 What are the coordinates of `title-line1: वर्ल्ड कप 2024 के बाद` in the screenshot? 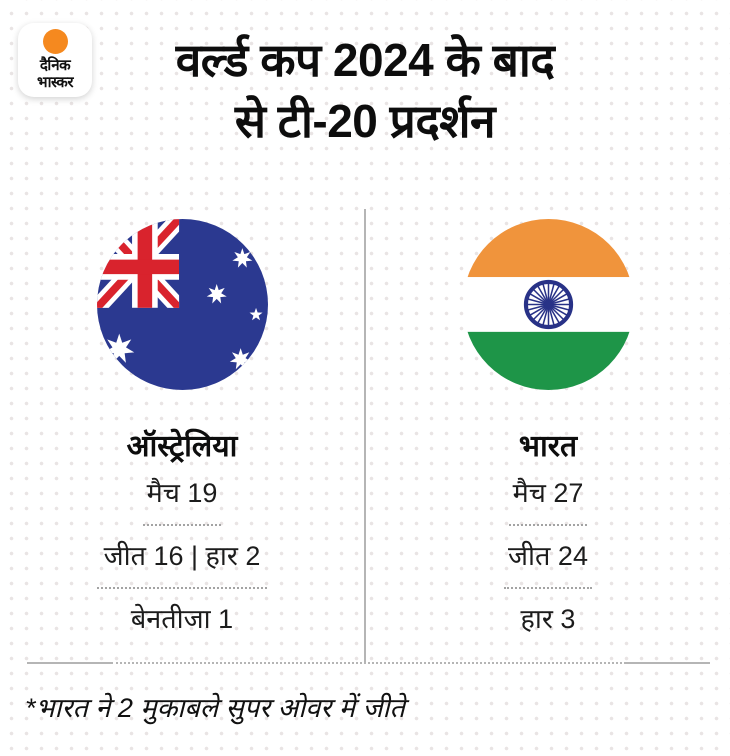 It's located at (365, 60).